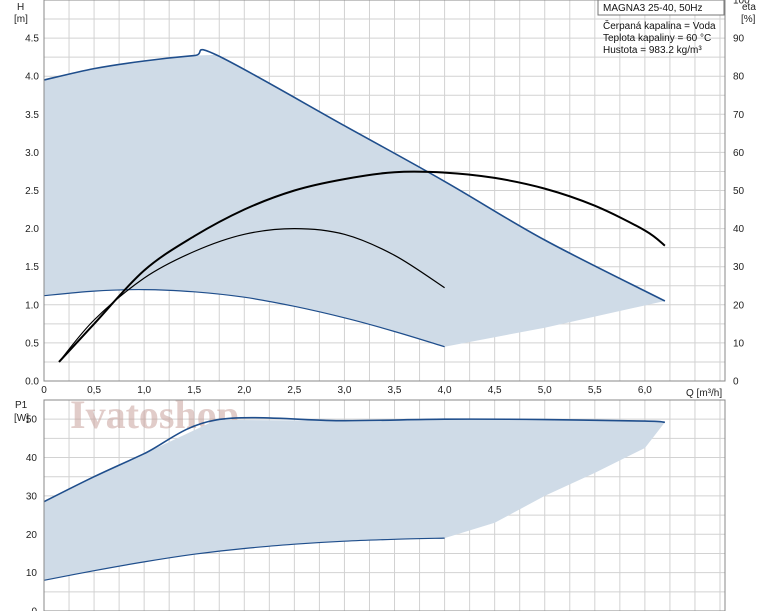  I want to click on y-tick-label: 4.0, so click(32, 77).